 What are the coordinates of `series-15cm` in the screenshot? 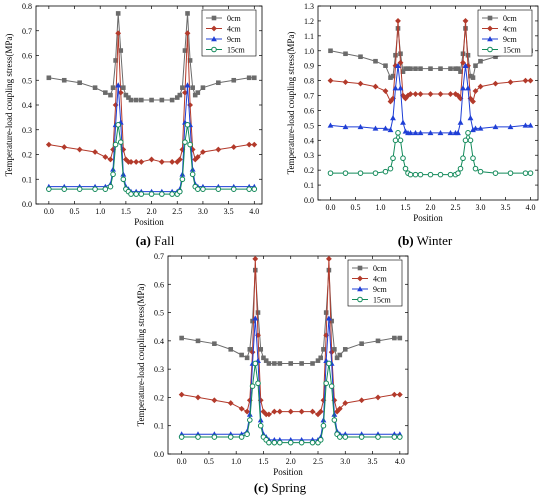 It's located at (430, 154).